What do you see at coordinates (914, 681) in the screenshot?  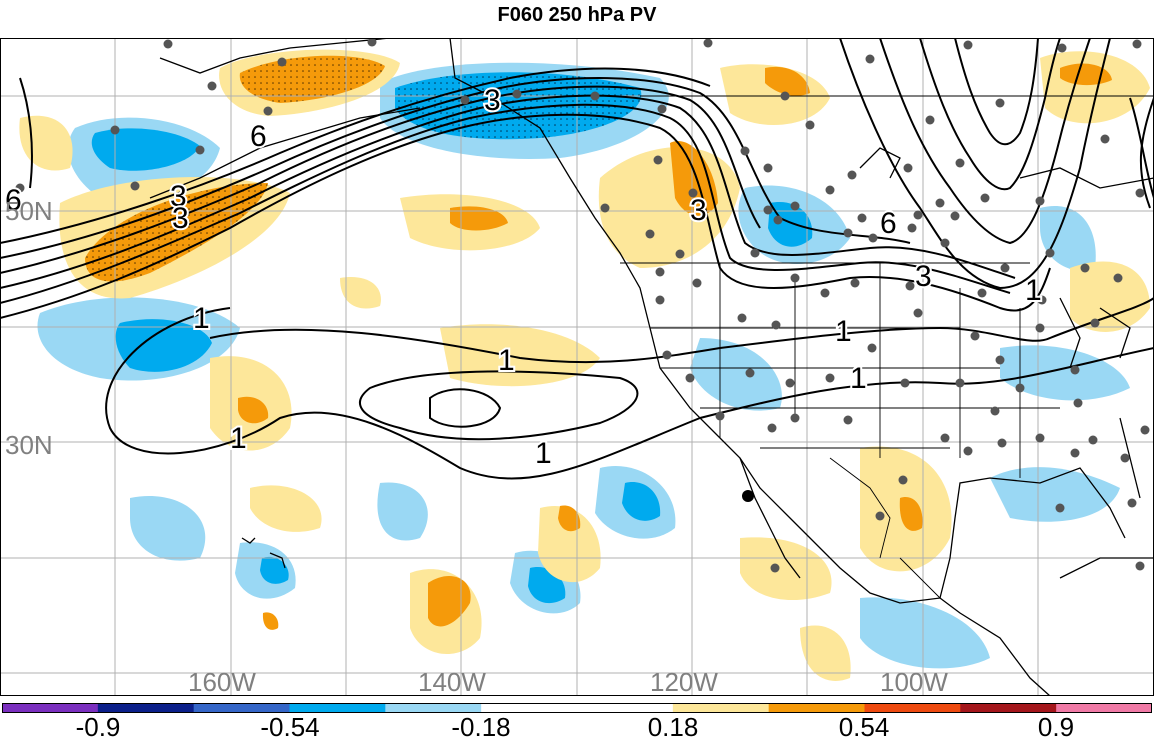 I see `lon-label: 100W` at bounding box center [914, 681].